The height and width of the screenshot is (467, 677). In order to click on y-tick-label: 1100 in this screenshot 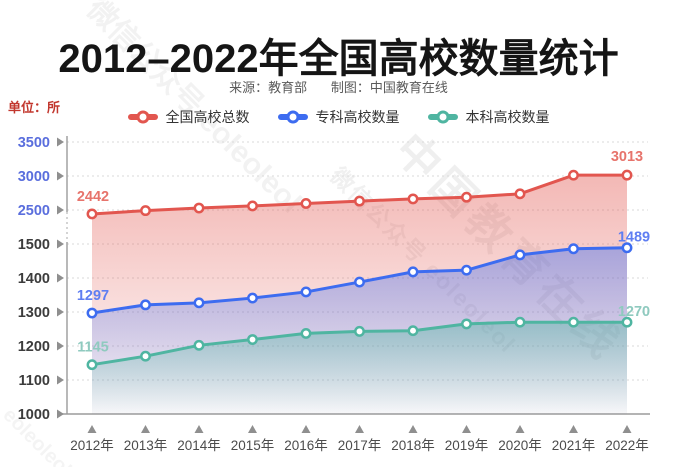, I will do `click(34, 381)`.